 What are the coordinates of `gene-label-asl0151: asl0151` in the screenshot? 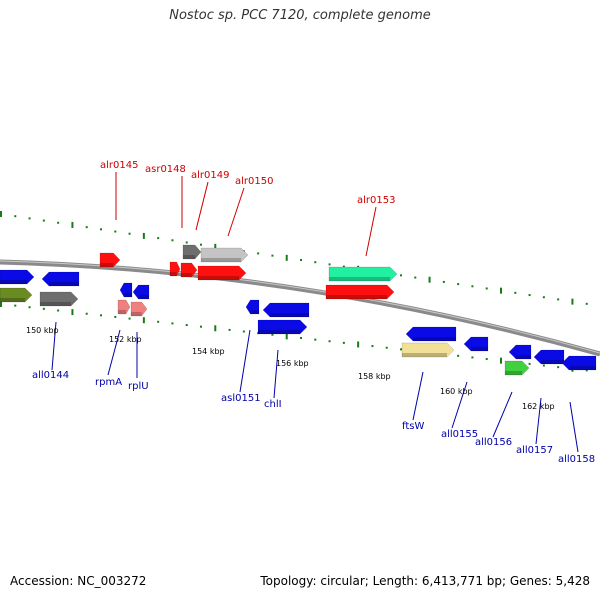 It's located at (241, 398).